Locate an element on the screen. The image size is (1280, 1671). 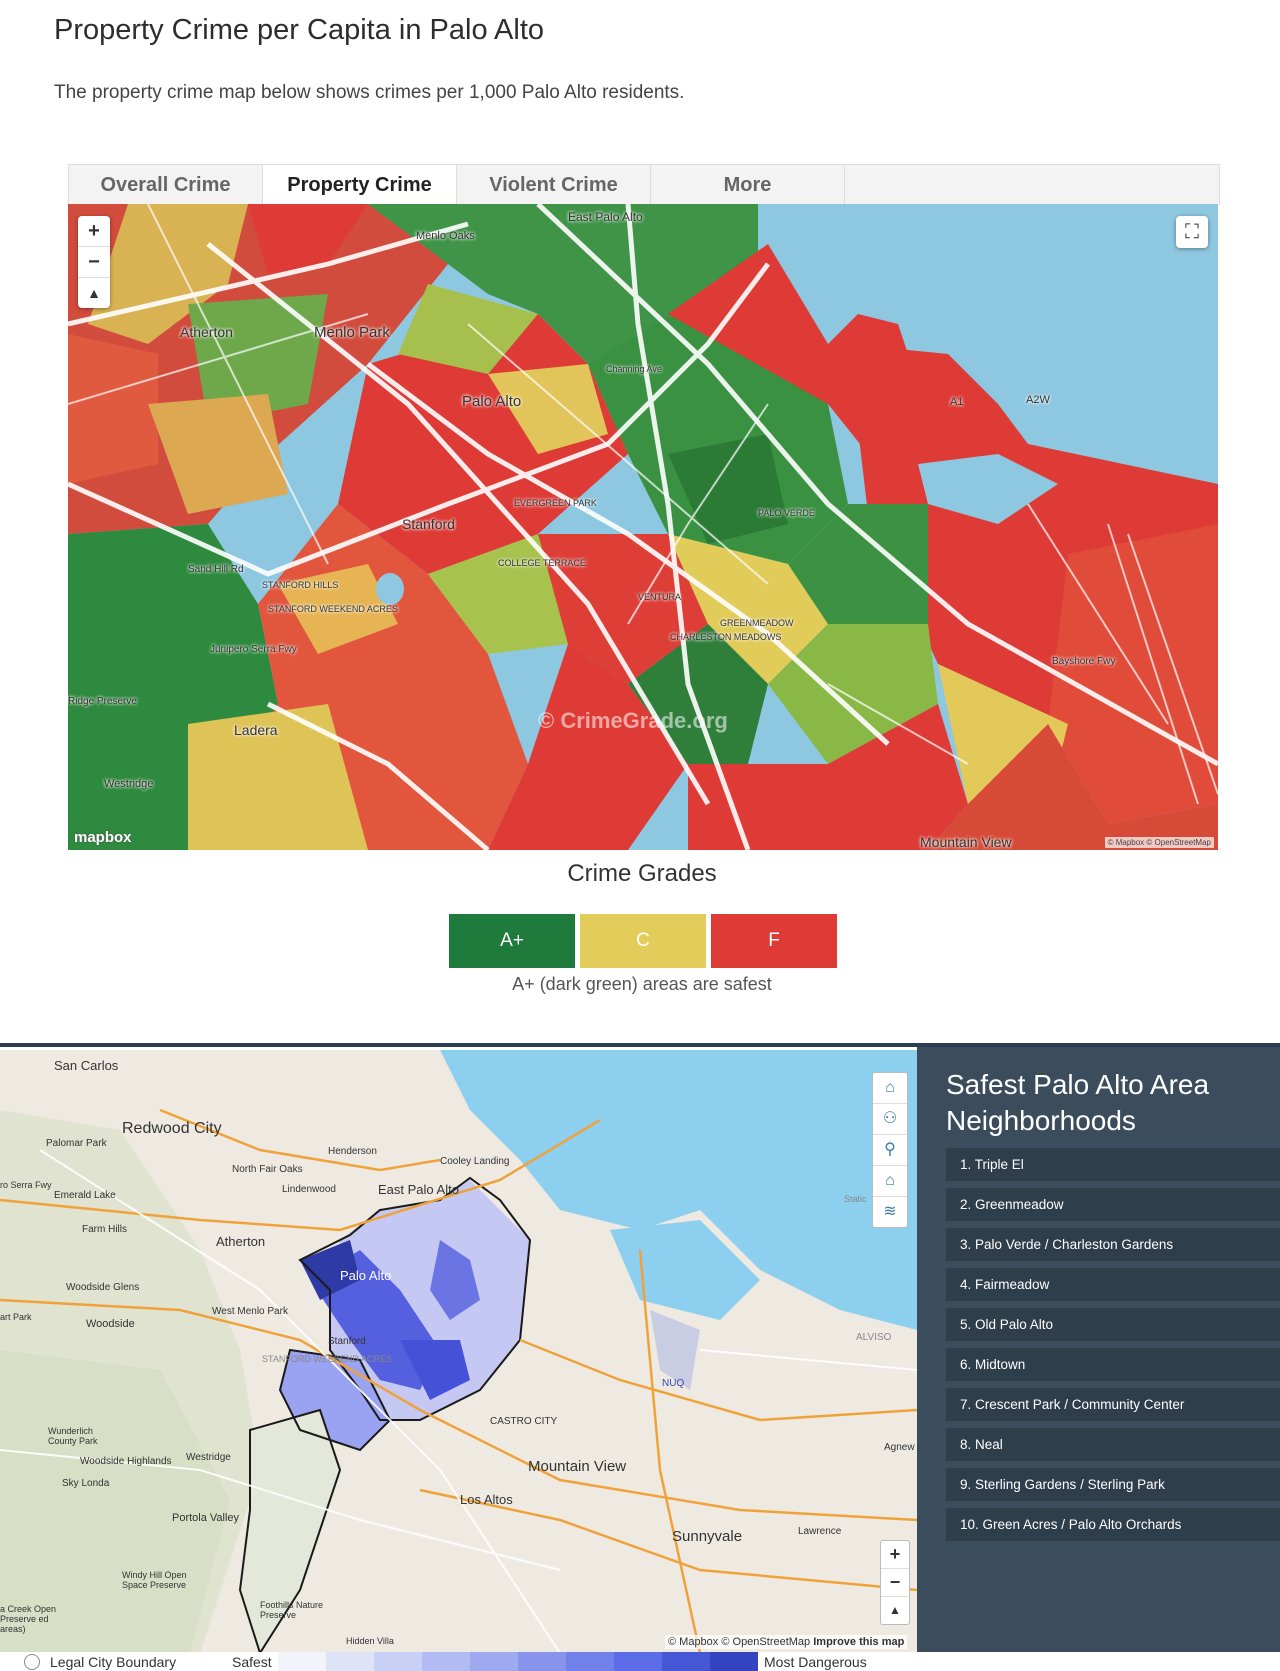
map-label-greenmeadow: GREENMEADOW is located at coordinates (757, 623).